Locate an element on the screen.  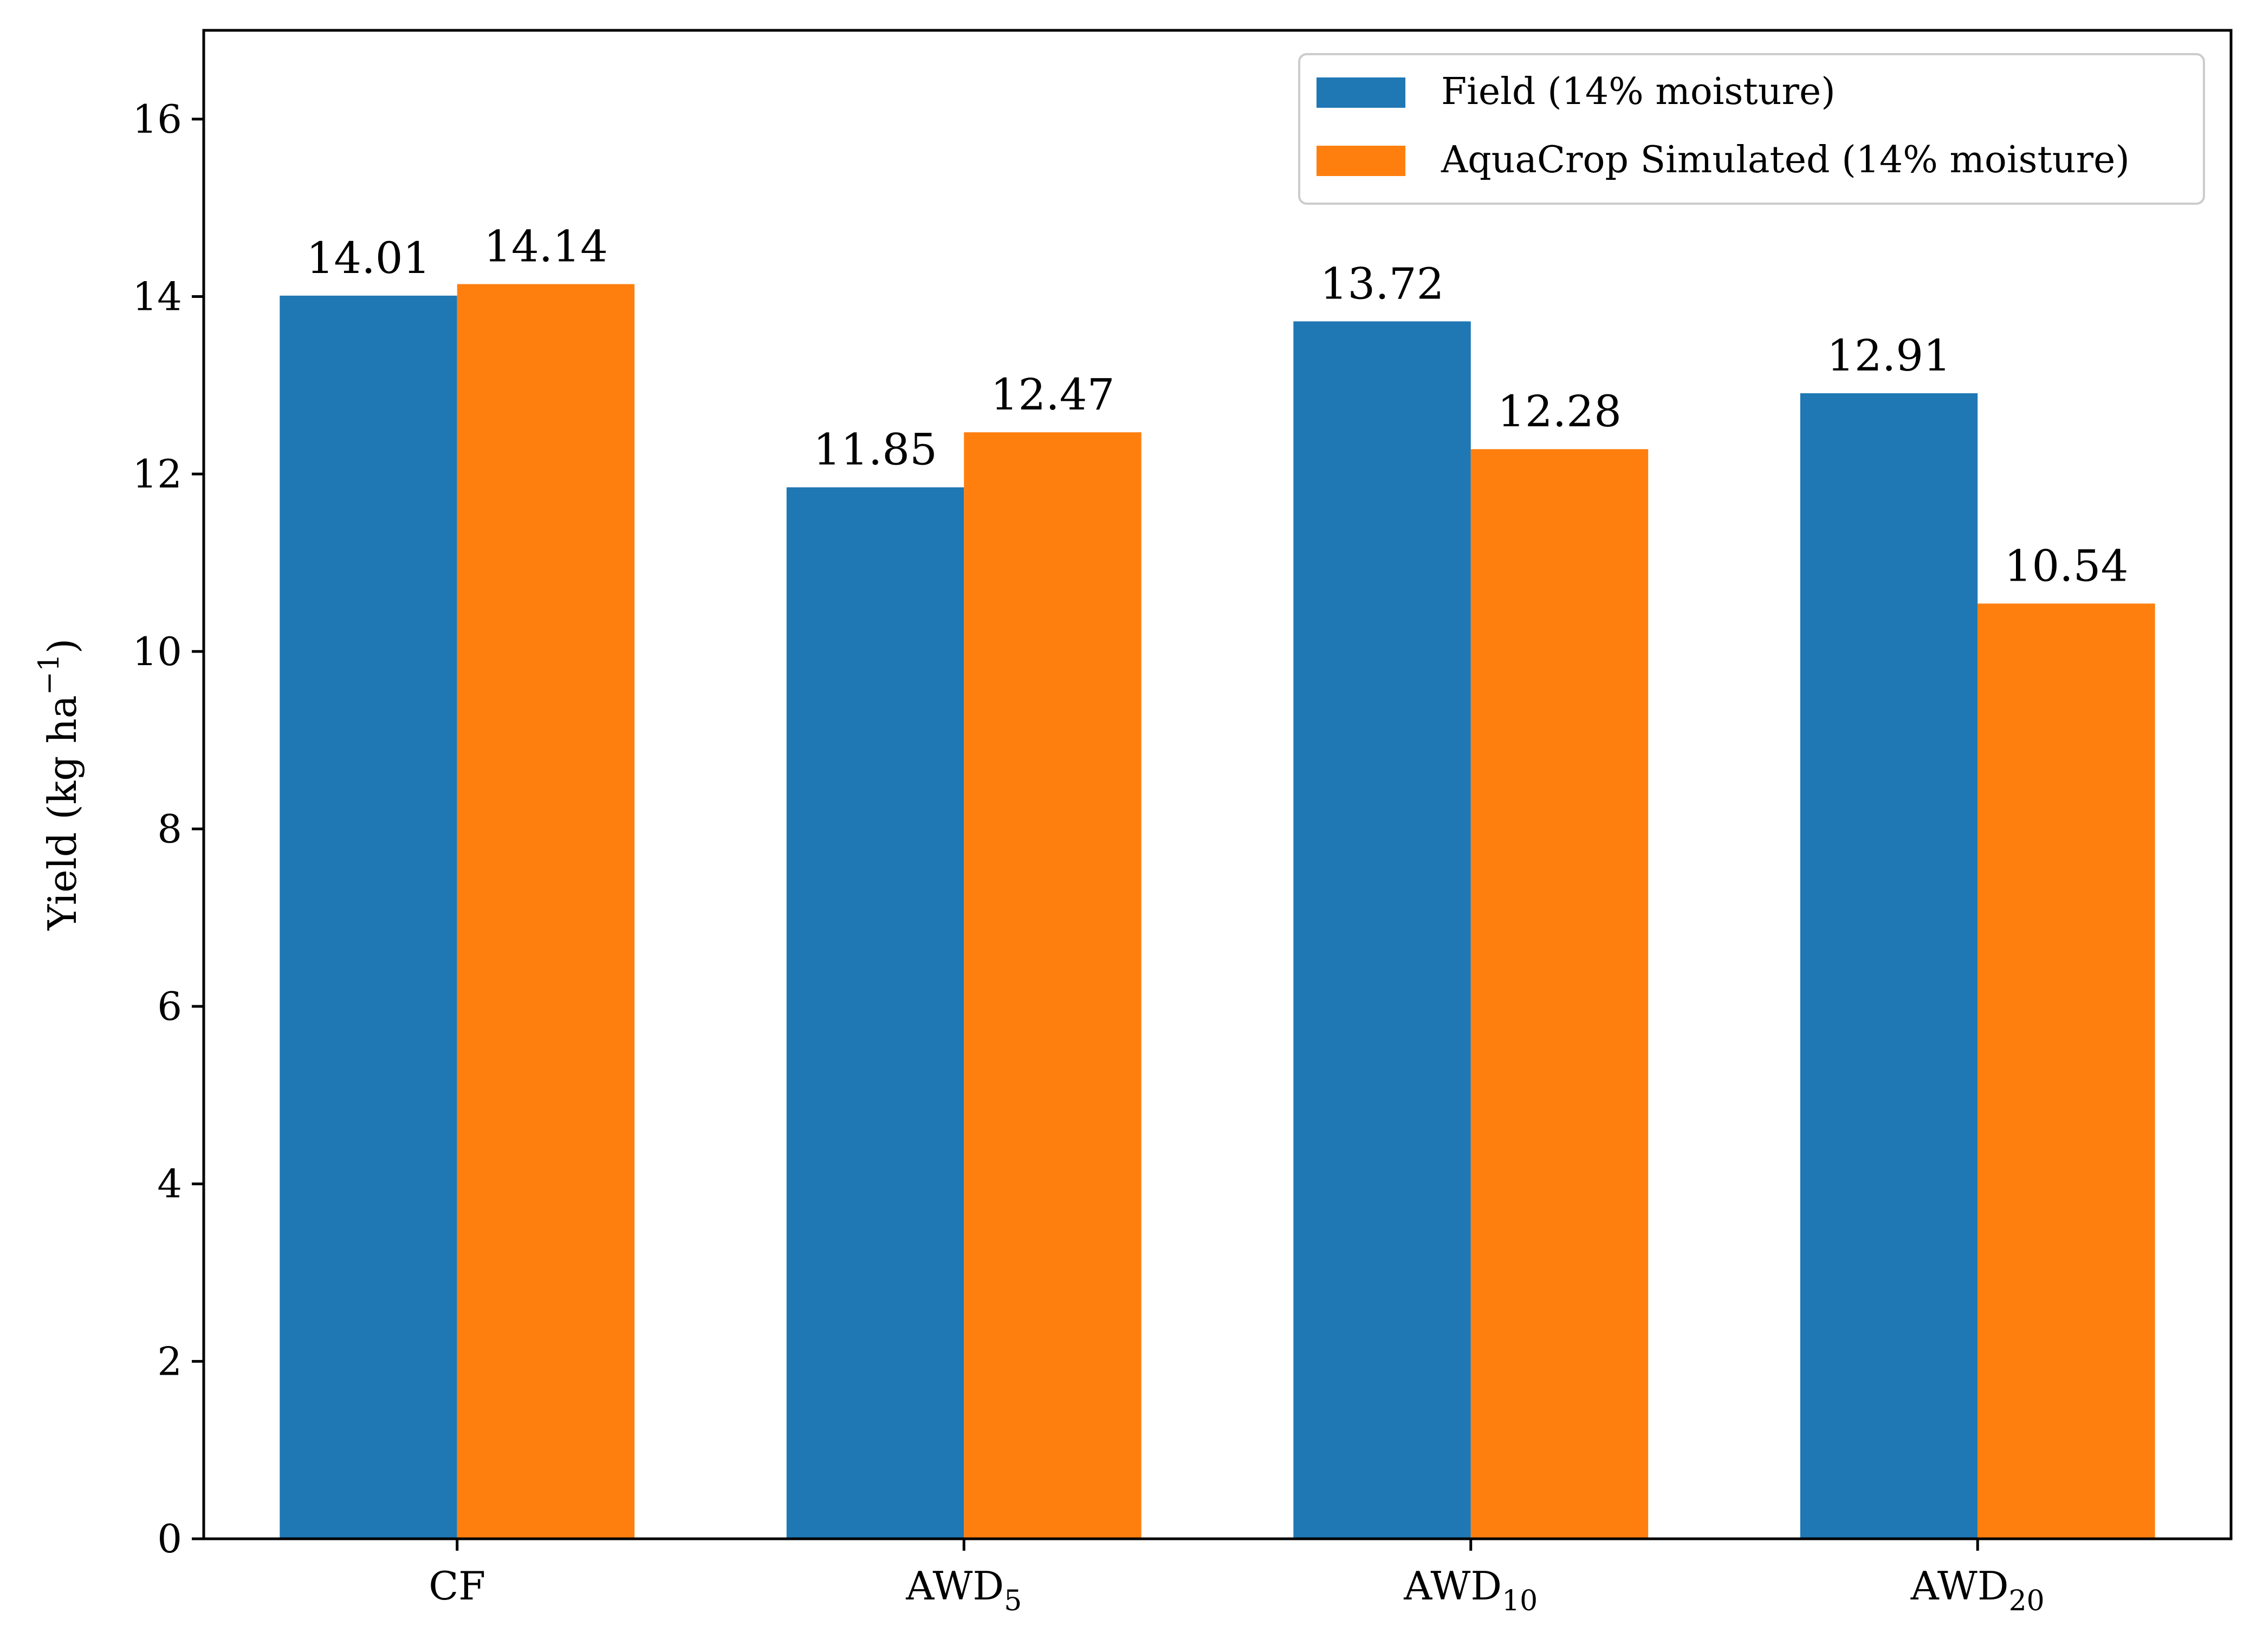
bar-value-label: 14.14 is located at coordinates (546, 247).